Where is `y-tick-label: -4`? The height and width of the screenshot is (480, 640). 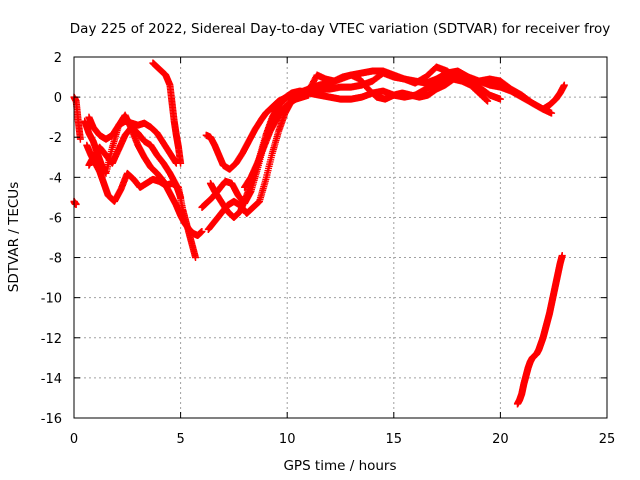 y-tick-label: -4 is located at coordinates (55, 178).